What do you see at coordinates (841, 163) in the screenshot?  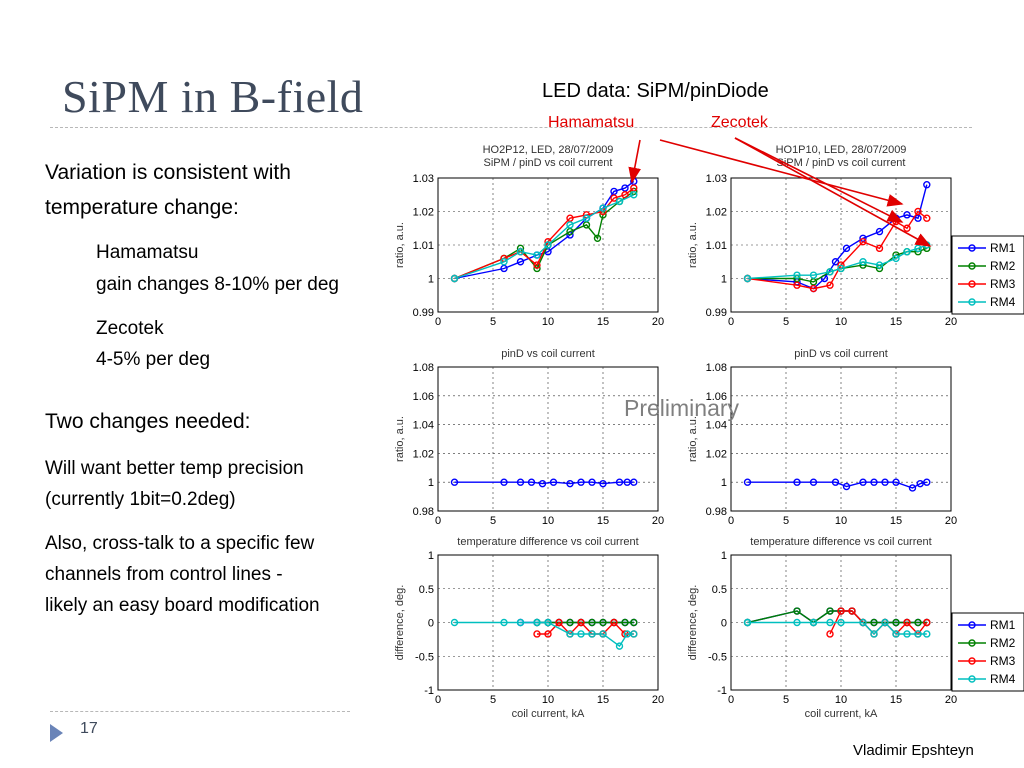 I see `chart-subtitle: SiPM / pinD vs coil current` at bounding box center [841, 163].